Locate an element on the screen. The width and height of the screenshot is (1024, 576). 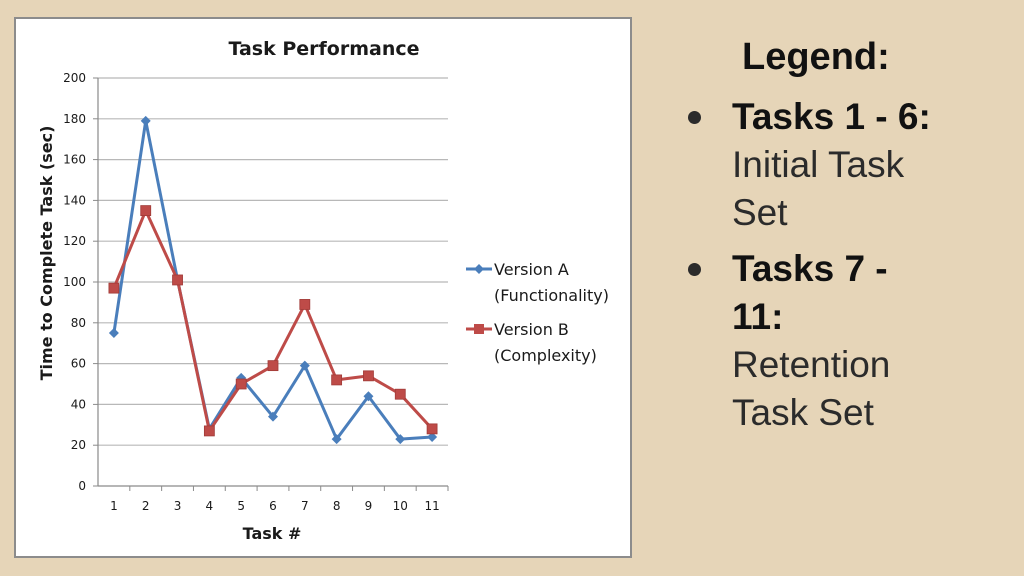
legend-item-tasks-7-11: Tasks 7 - 11: Retention Task Set is located at coordinates (846, 341).